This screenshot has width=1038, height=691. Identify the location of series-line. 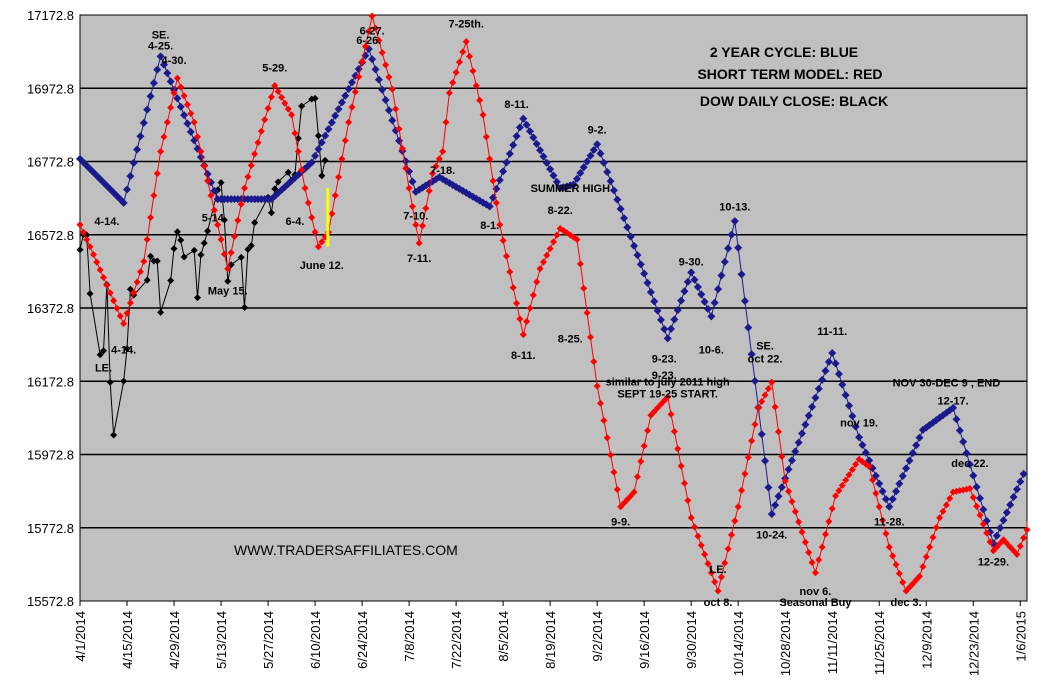
(202, 266).